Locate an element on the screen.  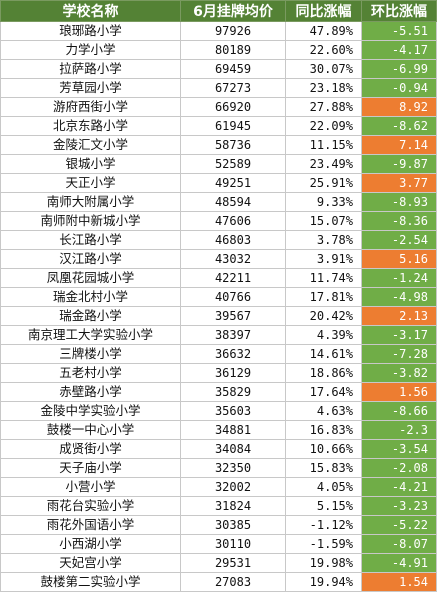
table-row: 五老村小学 36129 18.86% -3.82 is located at coordinates (218, 373).